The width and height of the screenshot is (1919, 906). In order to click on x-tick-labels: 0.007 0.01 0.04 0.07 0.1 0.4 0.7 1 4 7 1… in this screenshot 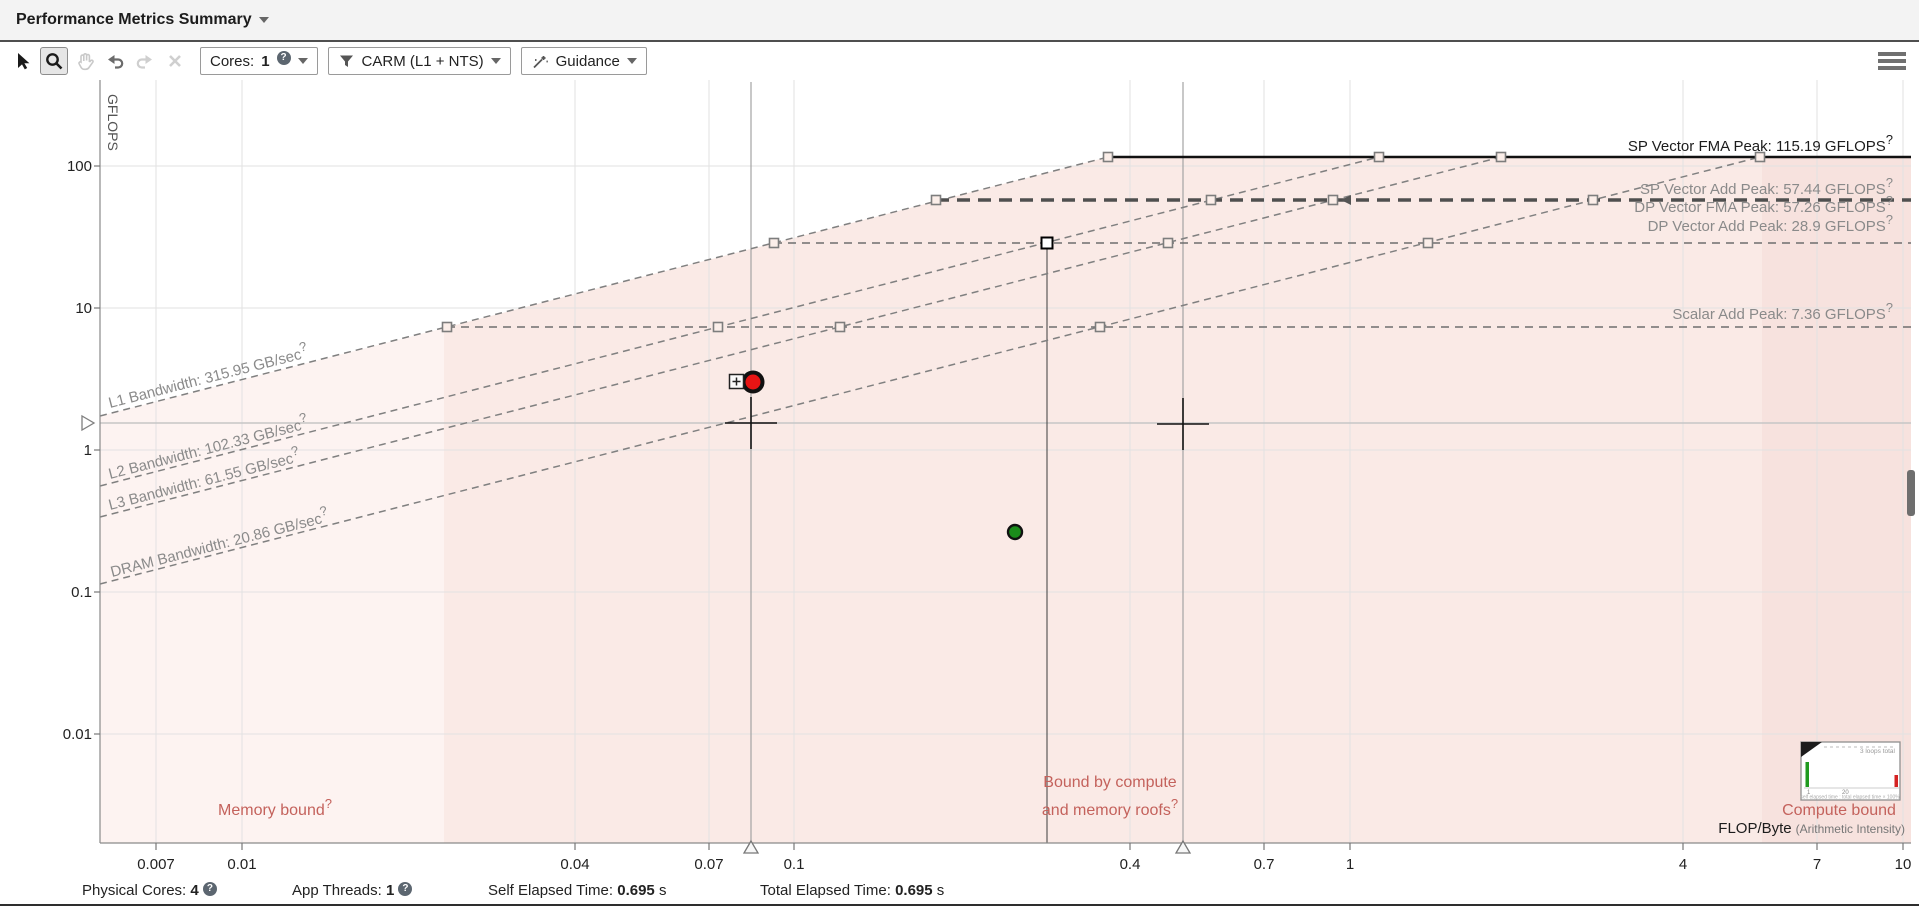, I will do `click(1024, 864)`.